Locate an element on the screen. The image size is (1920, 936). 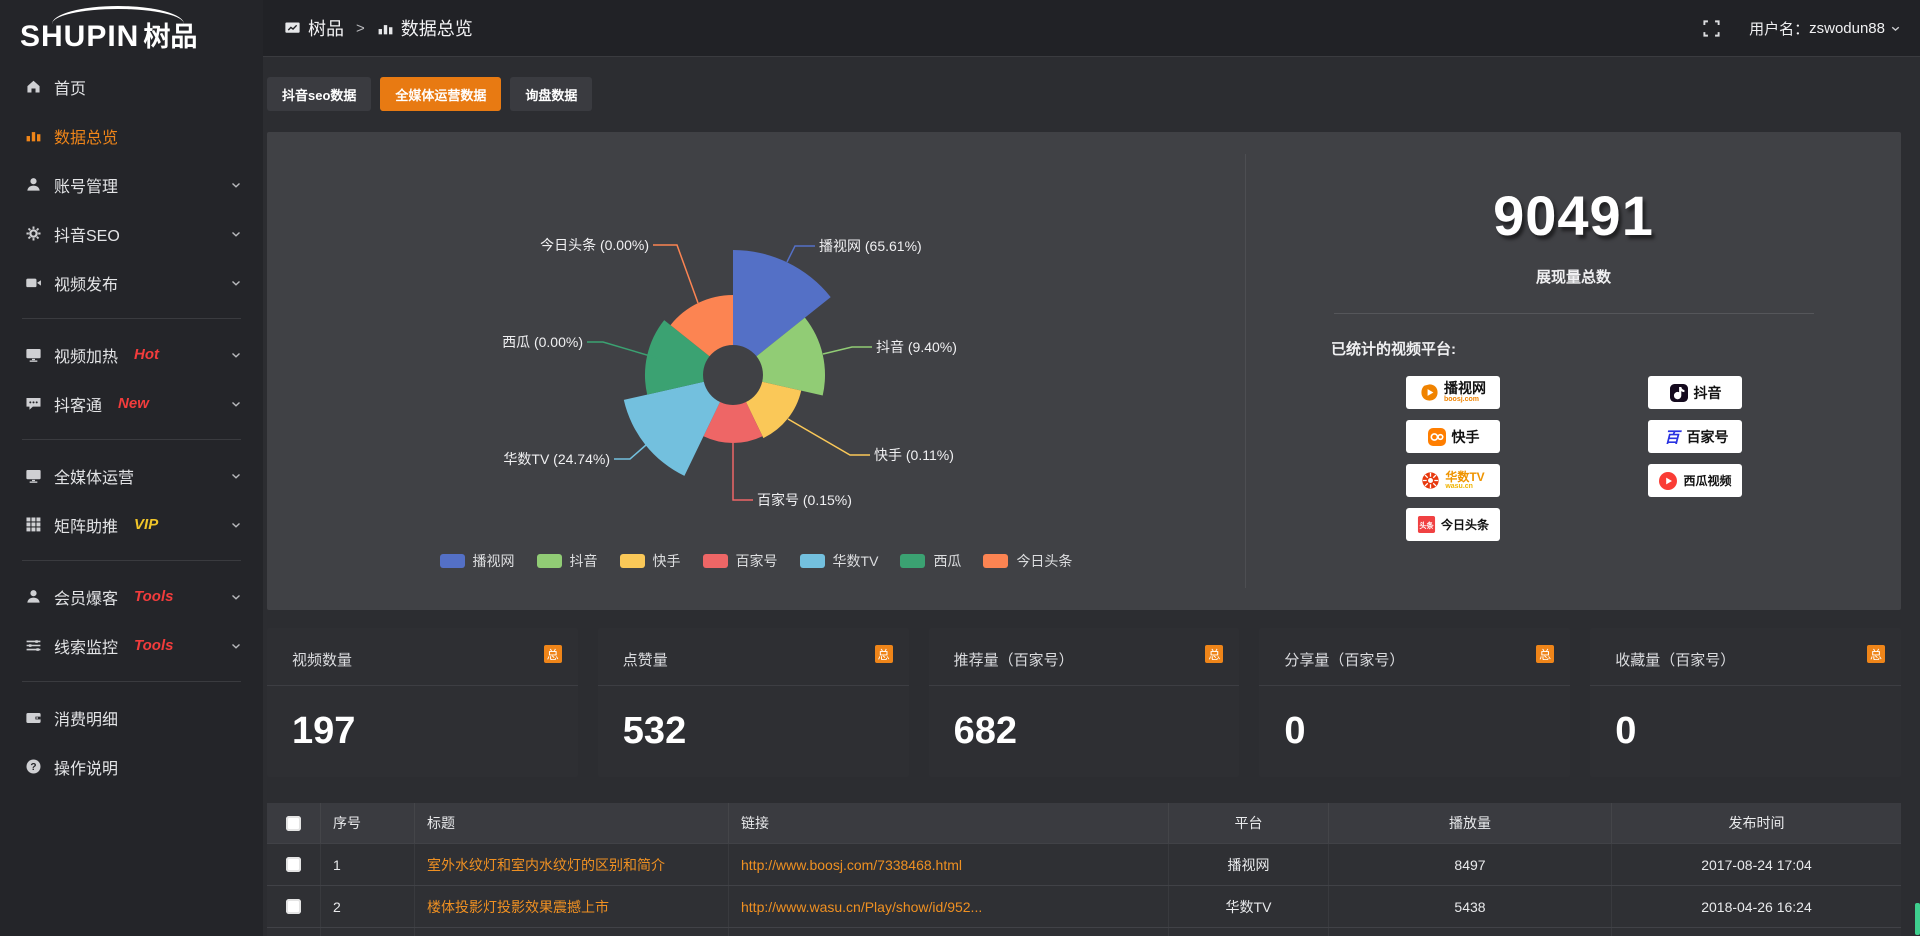
sidebar-item-tag: Hot is located at coordinates (147, 354).